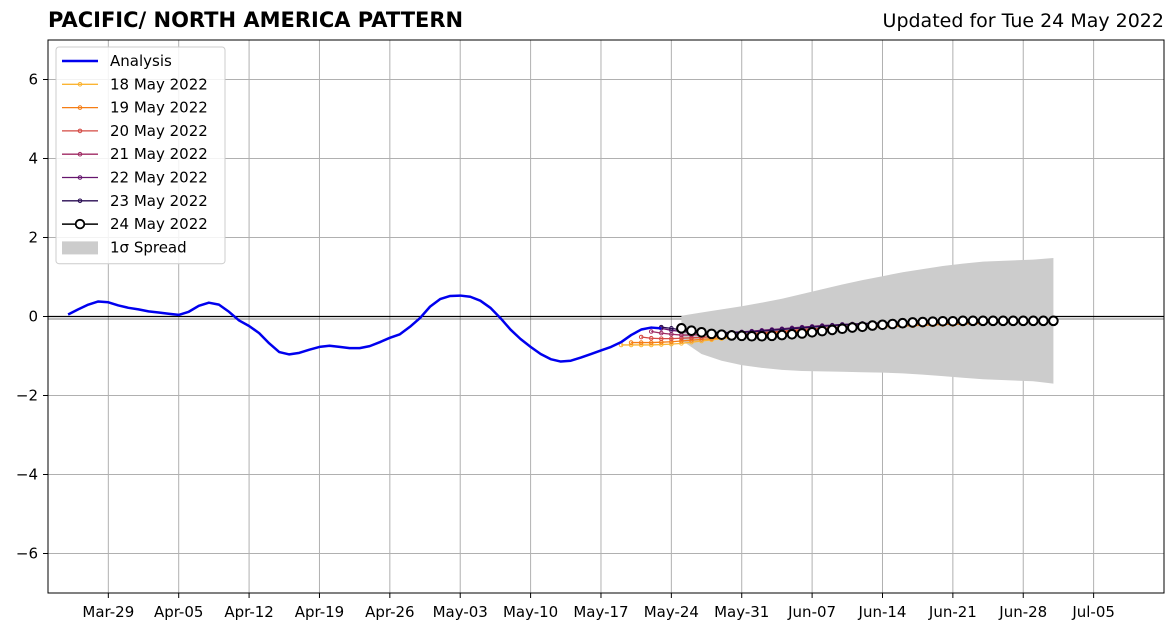 This screenshot has width=1176, height=633. I want to click on legend-box, so click(140, 155).